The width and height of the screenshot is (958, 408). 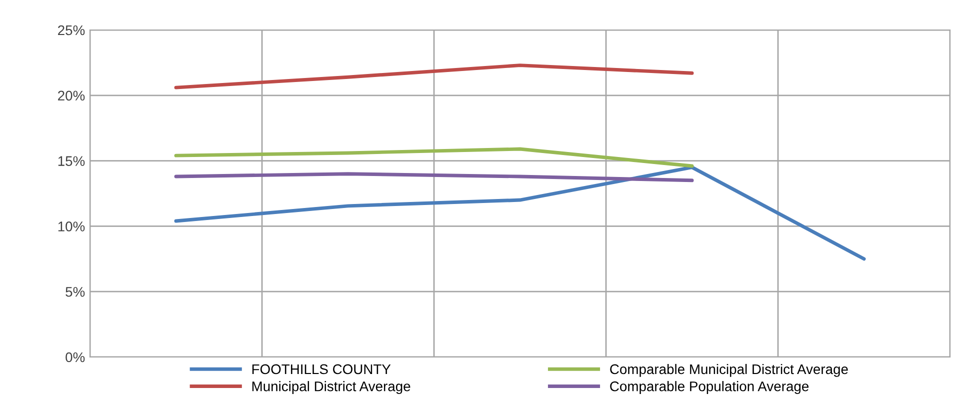 What do you see at coordinates (75, 357) in the screenshot?
I see `y-tick-label: 0%` at bounding box center [75, 357].